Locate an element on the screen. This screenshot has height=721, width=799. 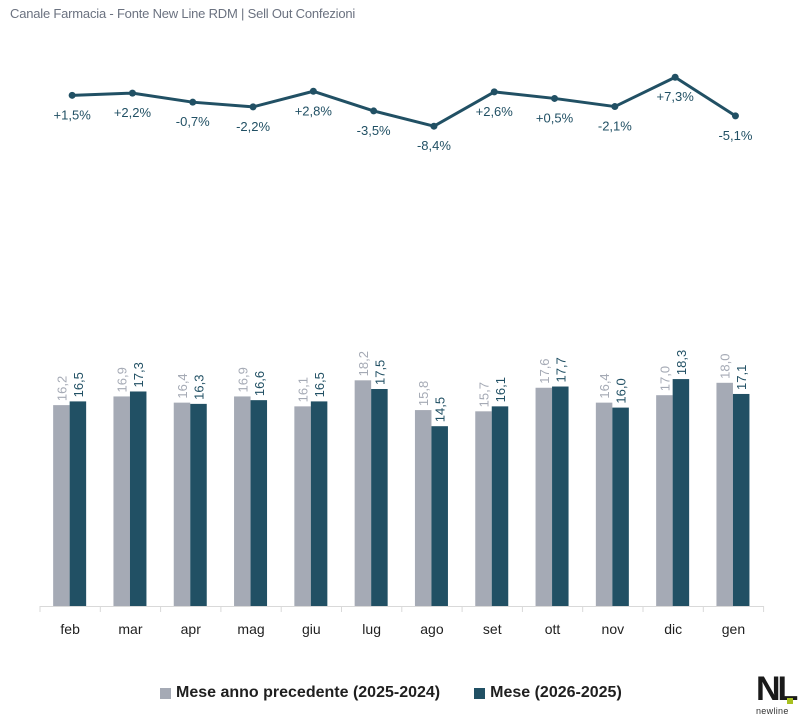
logo-word: newline is located at coordinates (772, 711).